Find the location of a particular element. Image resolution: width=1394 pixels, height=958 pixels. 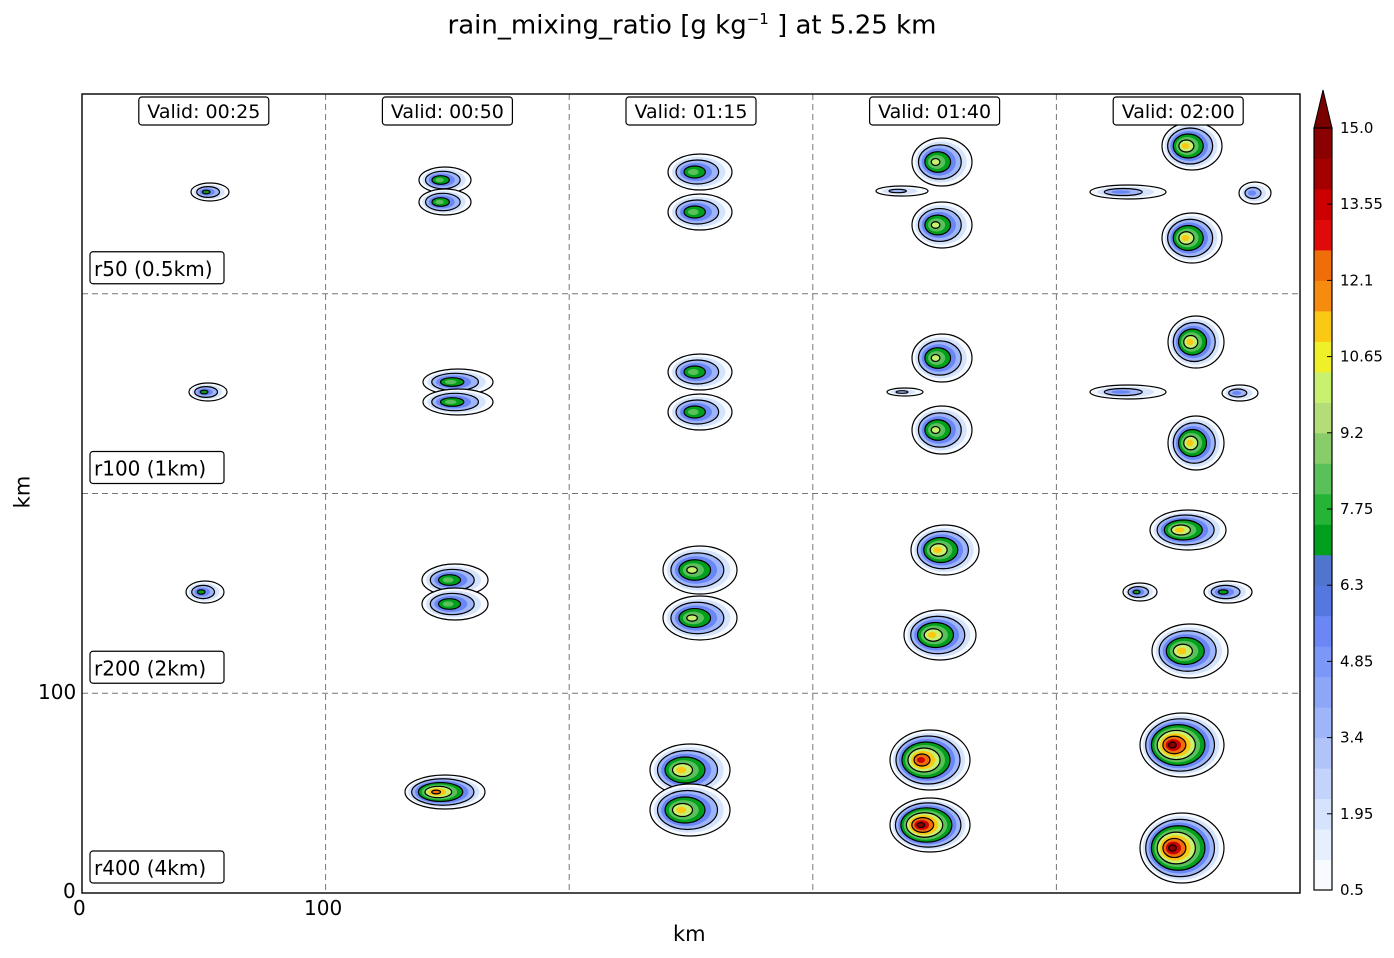

column-header-3: Valid: 01:40 is located at coordinates (934, 112).